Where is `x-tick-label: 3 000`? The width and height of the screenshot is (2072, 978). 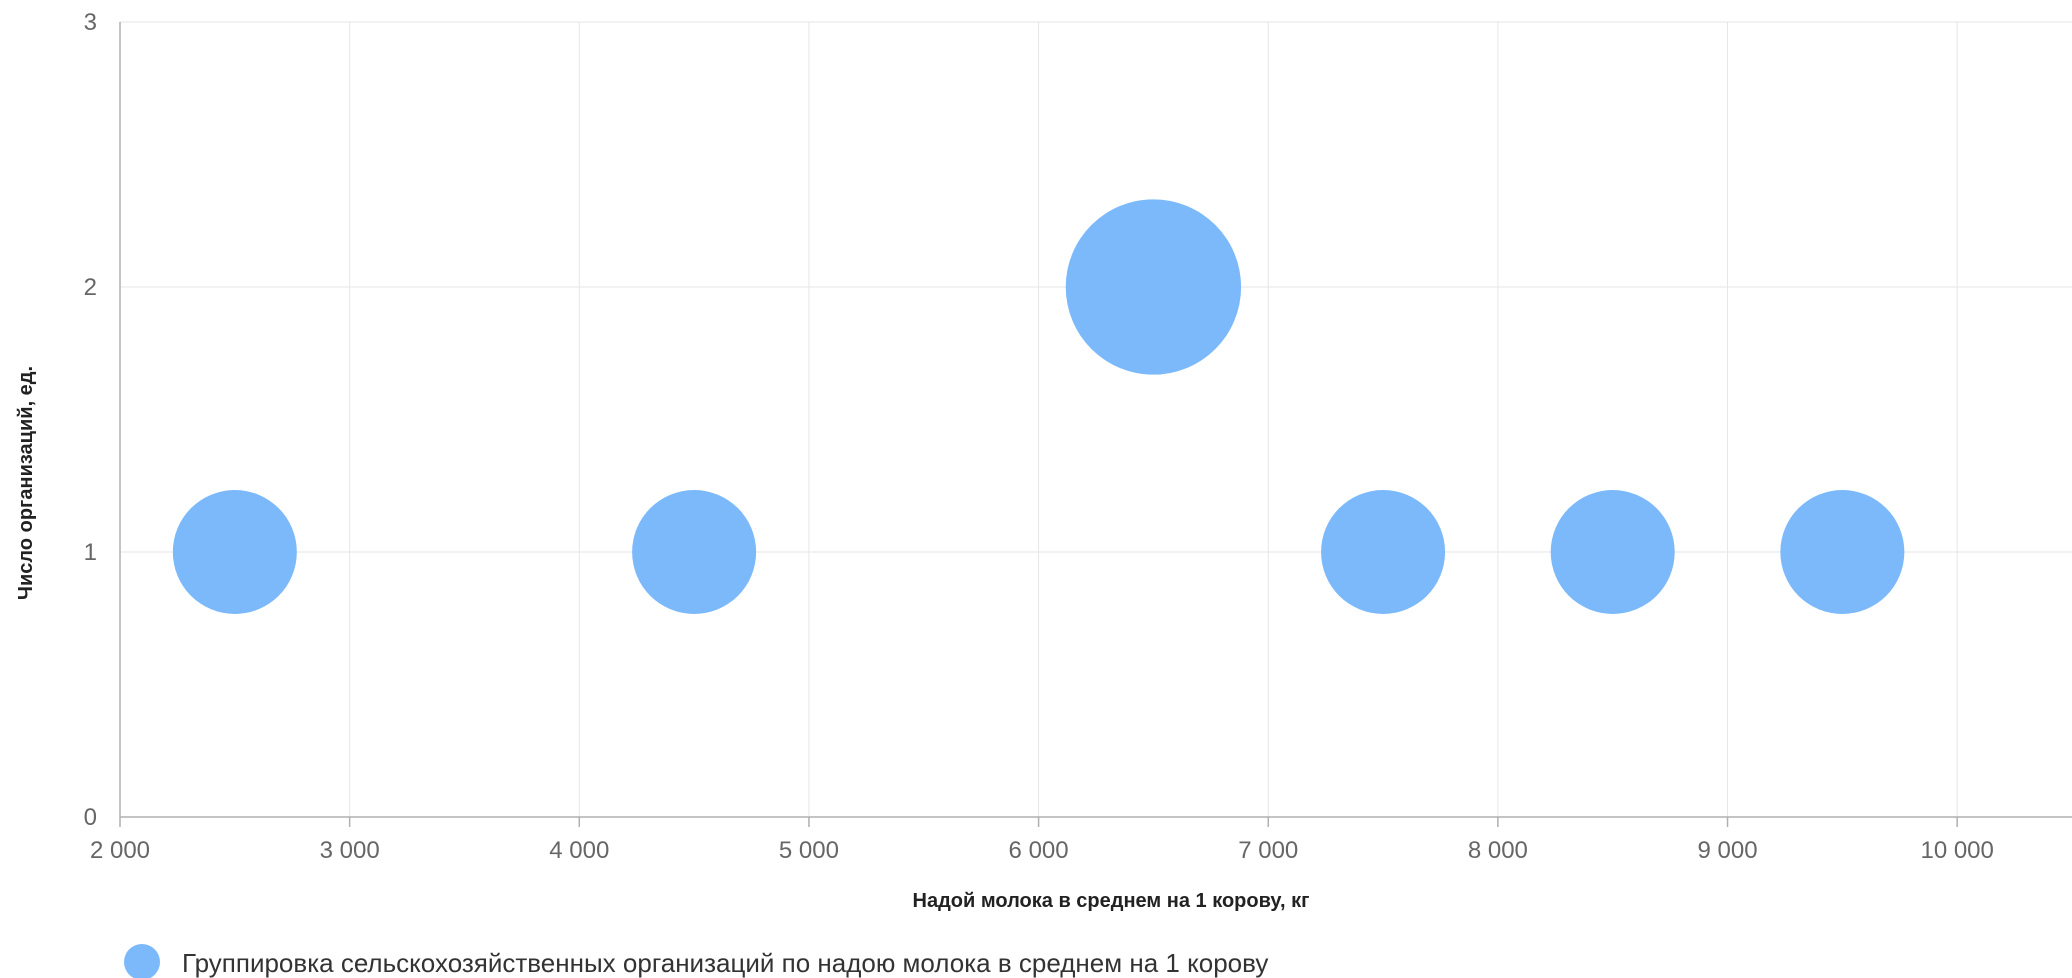 x-tick-label: 3 000 is located at coordinates (350, 850).